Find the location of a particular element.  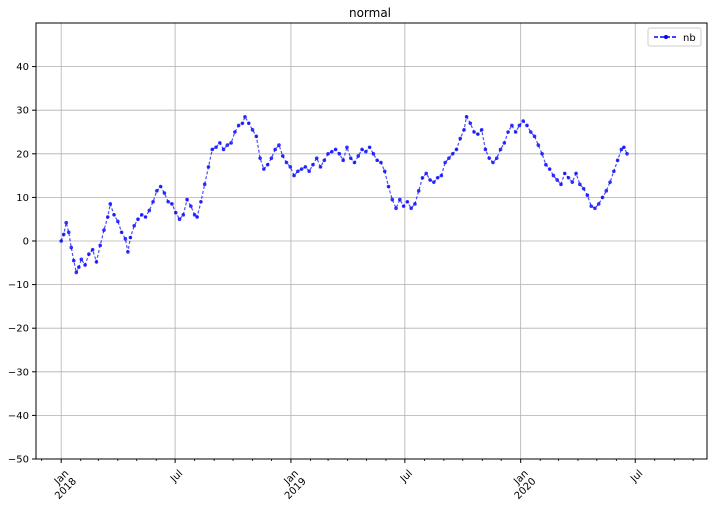

y-tick-label: −30 is located at coordinates (18, 372).